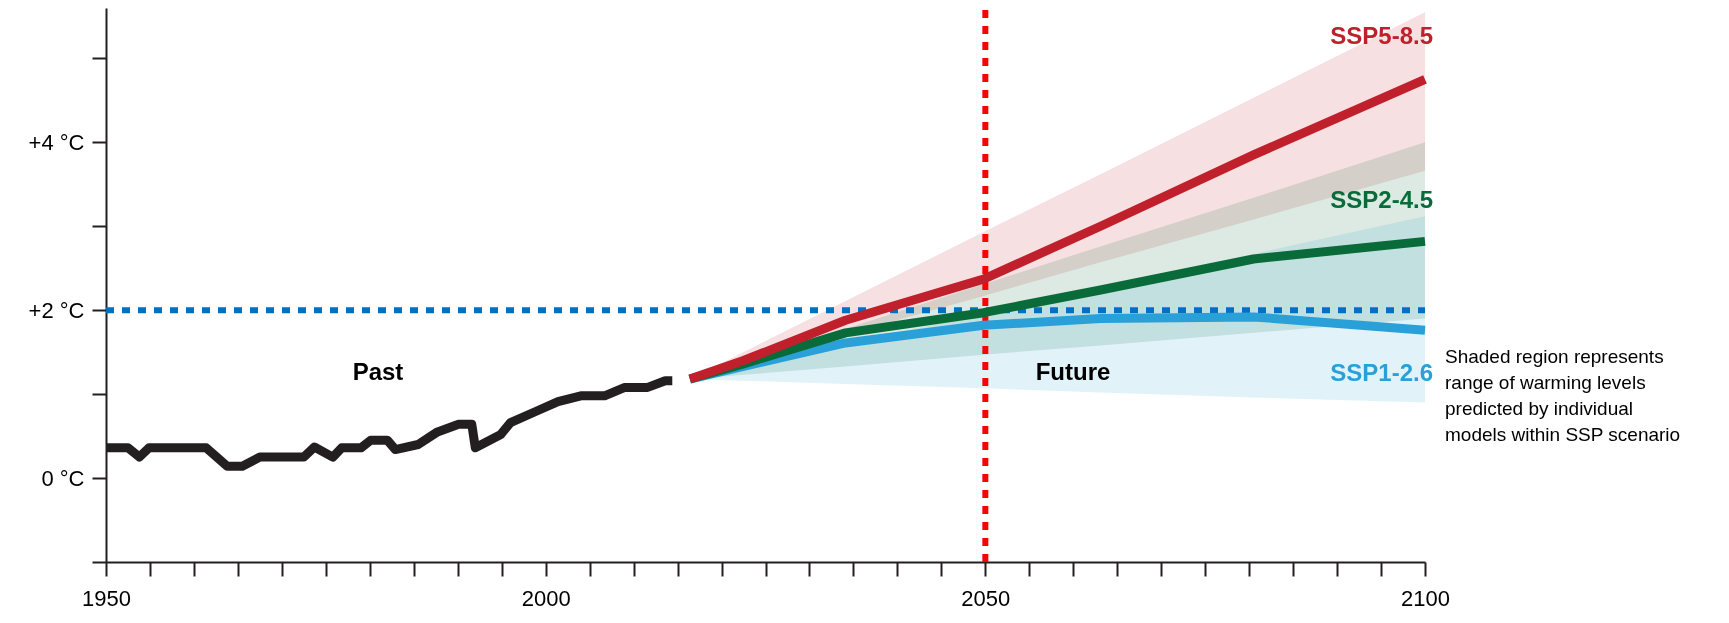 The image size is (1729, 623). Describe the element at coordinates (1563, 395) in the screenshot. I see `text: Shaded region represents range of warming levels predicted by individual models within SSP scenario` at that location.